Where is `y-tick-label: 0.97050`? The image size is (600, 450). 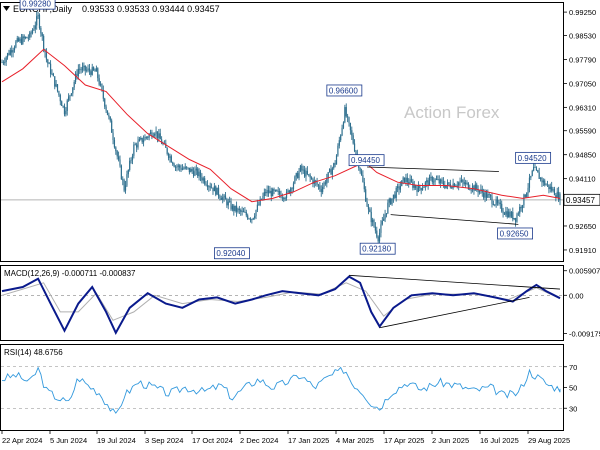 y-tick-label: 0.97050 is located at coordinates (582, 83).